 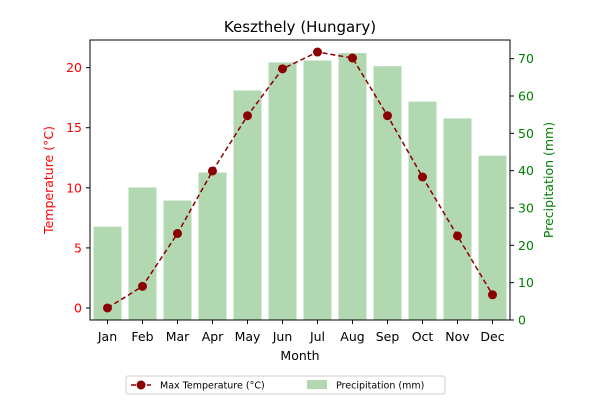 What do you see at coordinates (317, 52) in the screenshot?
I see `temperature-point-jul` at bounding box center [317, 52].